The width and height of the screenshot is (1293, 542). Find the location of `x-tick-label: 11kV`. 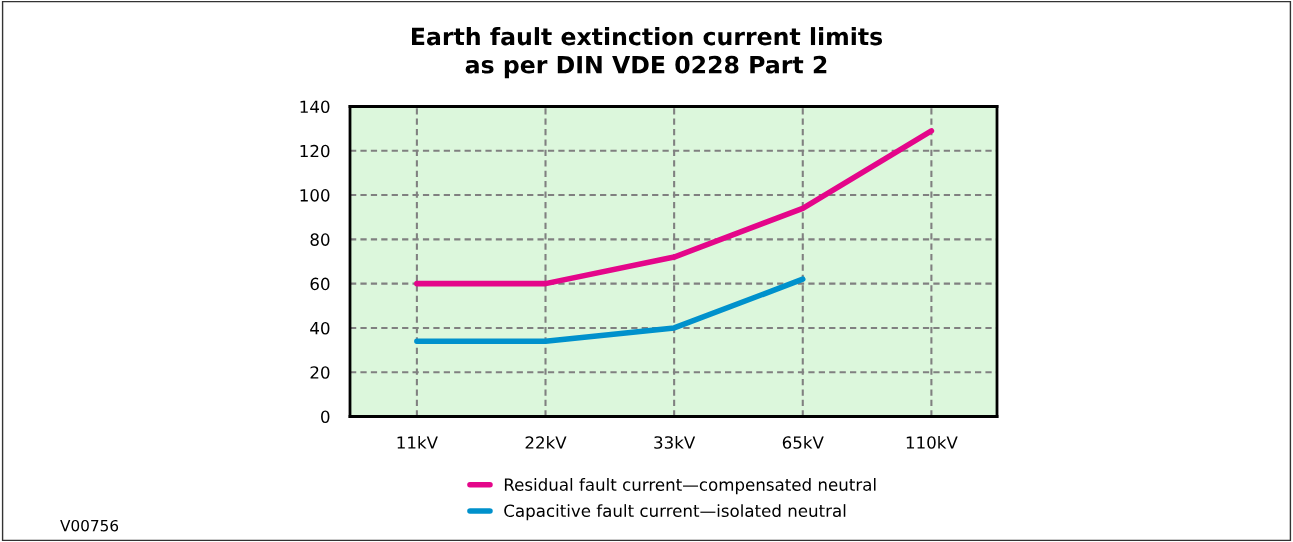

x-tick-label: 11kV is located at coordinates (417, 442).